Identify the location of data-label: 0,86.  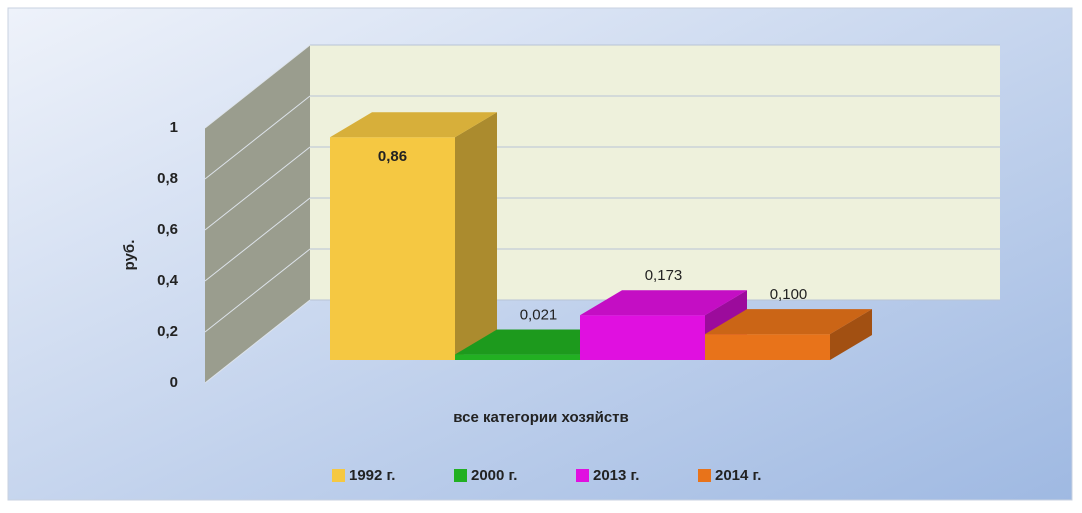
(392, 156).